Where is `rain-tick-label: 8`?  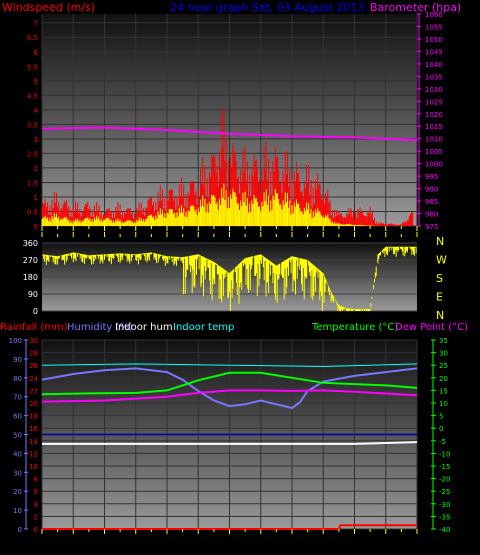 rain-tick-label: 8 is located at coordinates (36, 480).